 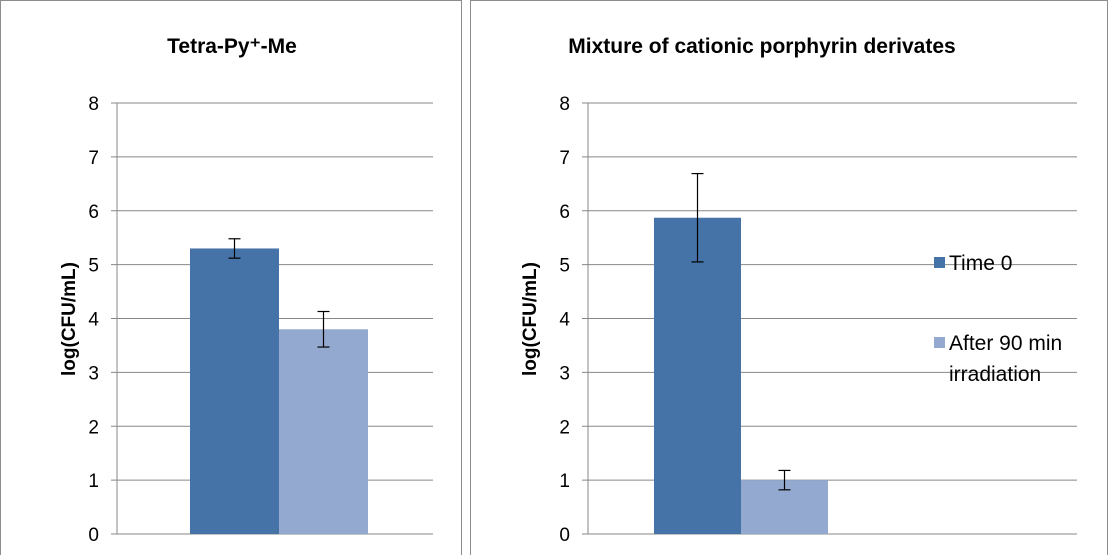 What do you see at coordinates (980, 263) in the screenshot?
I see `legend-label-time-0: Time 0` at bounding box center [980, 263].